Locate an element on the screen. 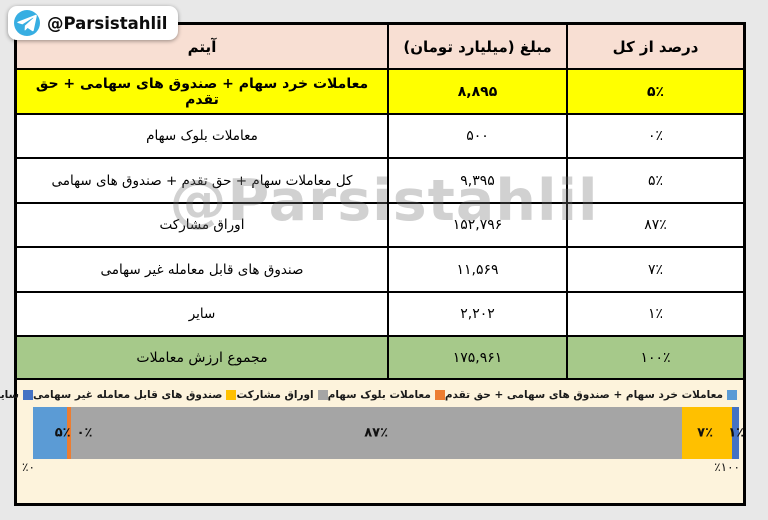 This screenshot has width=768, height=520. telegram-channel-badge: @Parsistahlil is located at coordinates (93, 23).